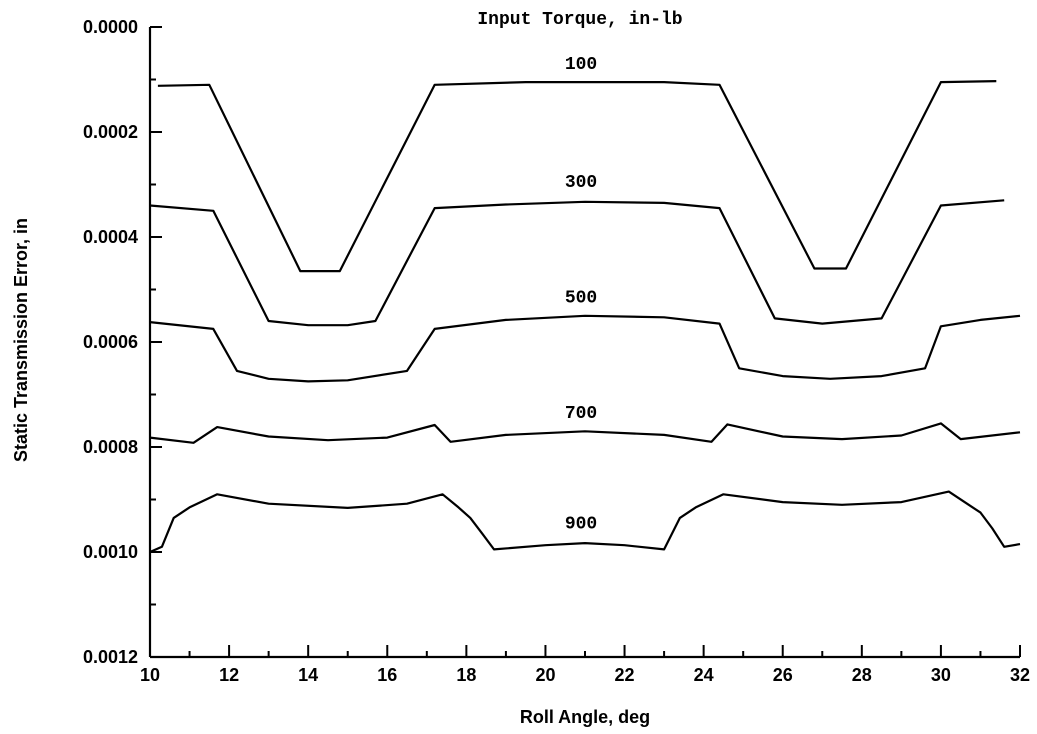  What do you see at coordinates (585, 665) in the screenshot?
I see `x-ticks: 10 12 14 16 18 20 22 24 26 28 30 32` at bounding box center [585, 665].